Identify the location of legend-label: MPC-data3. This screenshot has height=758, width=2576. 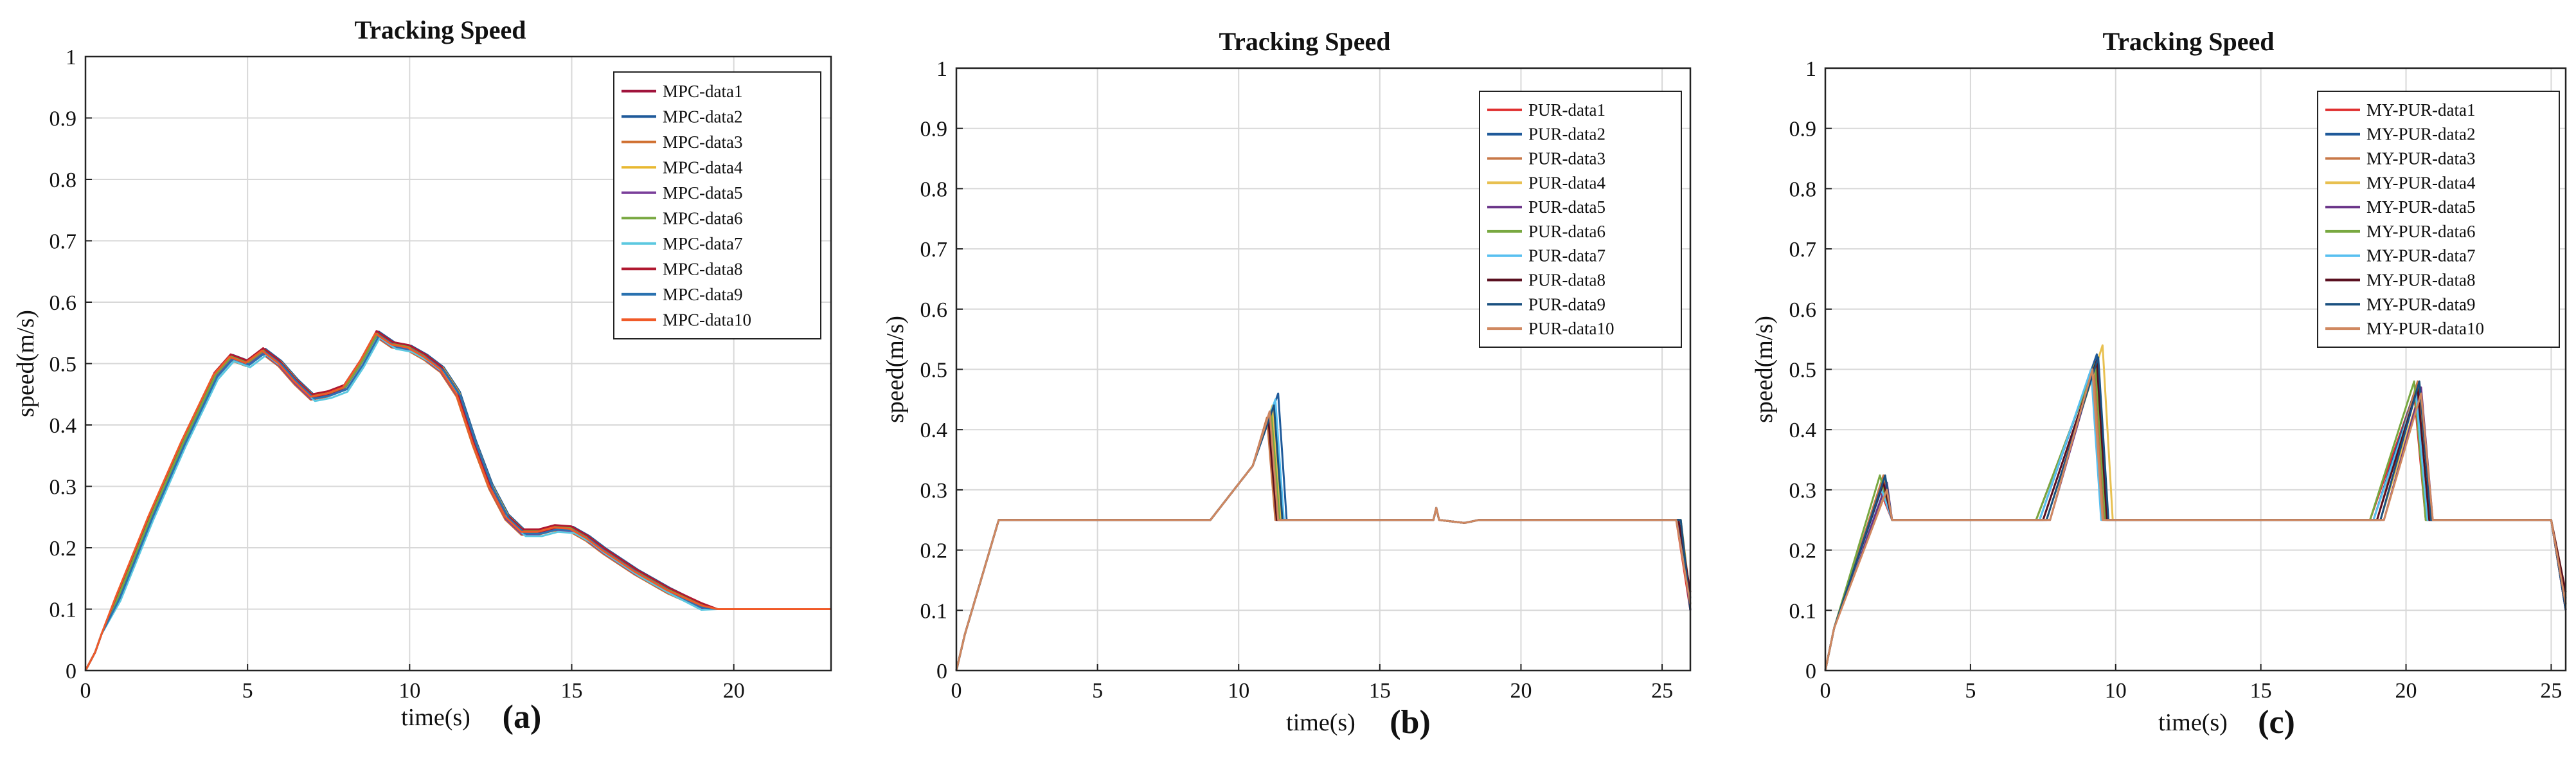
(703, 142).